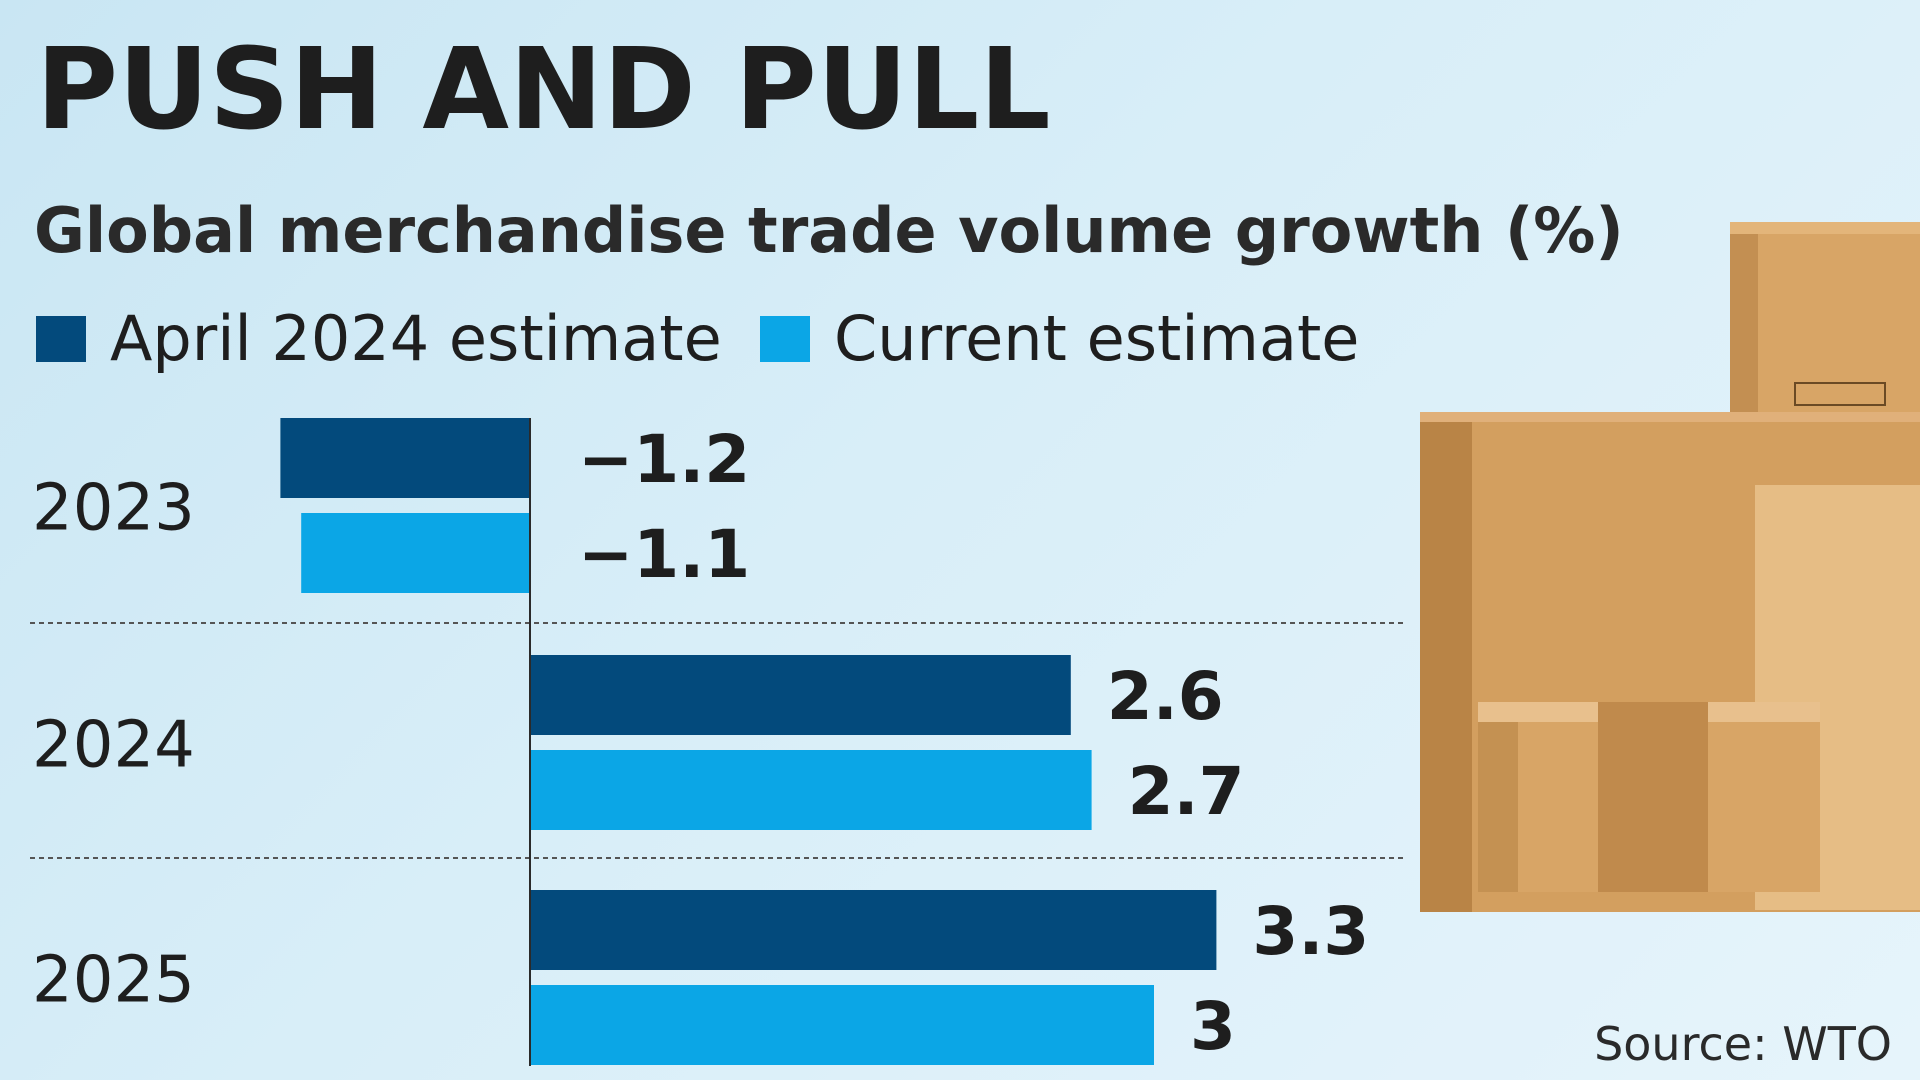 Image resolution: width=1920 pixels, height=1080 pixels. Describe the element at coordinates (664, 554) in the screenshot. I see `value-label-2023-series-2: −1.1` at that location.